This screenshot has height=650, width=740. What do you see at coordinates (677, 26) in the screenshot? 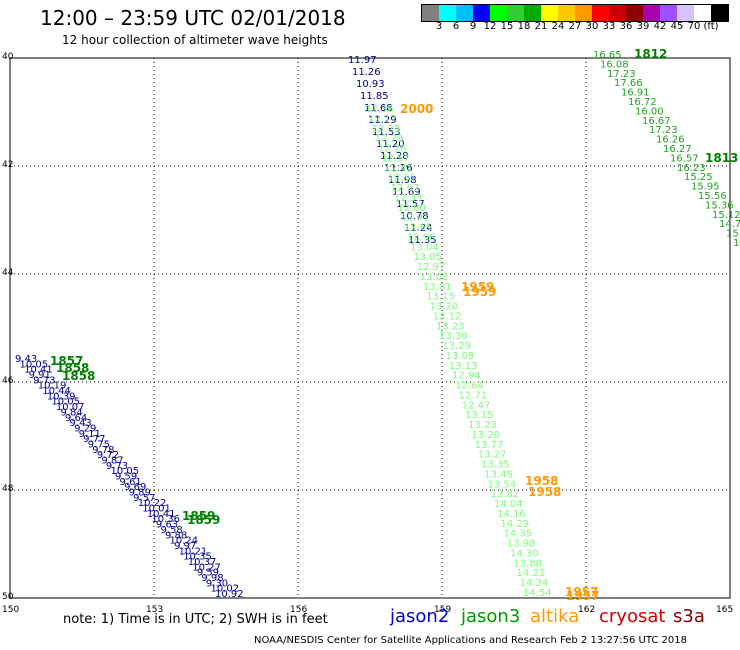
I see `color-scale-label: 45` at bounding box center [677, 26].